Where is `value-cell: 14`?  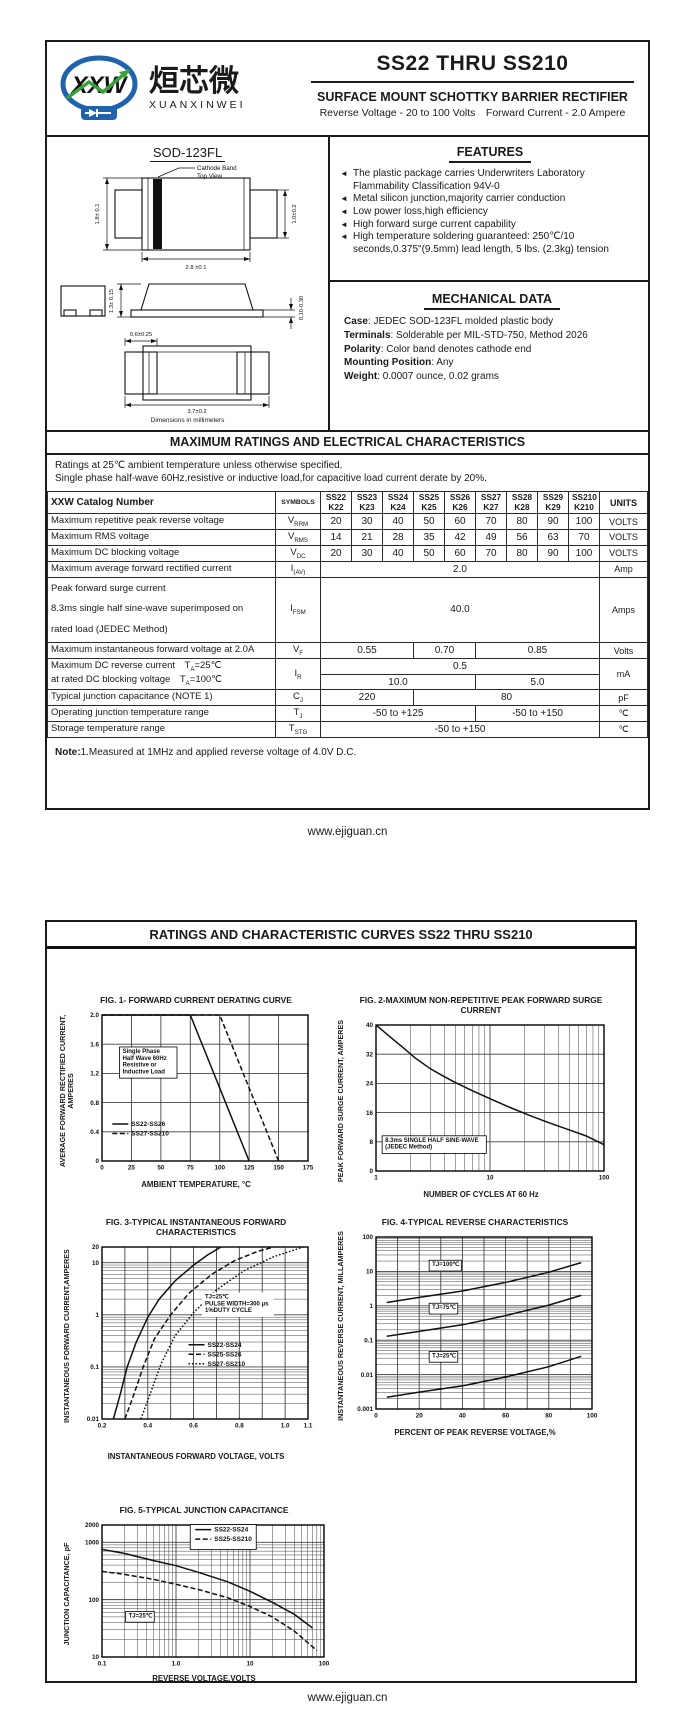
value-cell: 14 is located at coordinates (336, 537).